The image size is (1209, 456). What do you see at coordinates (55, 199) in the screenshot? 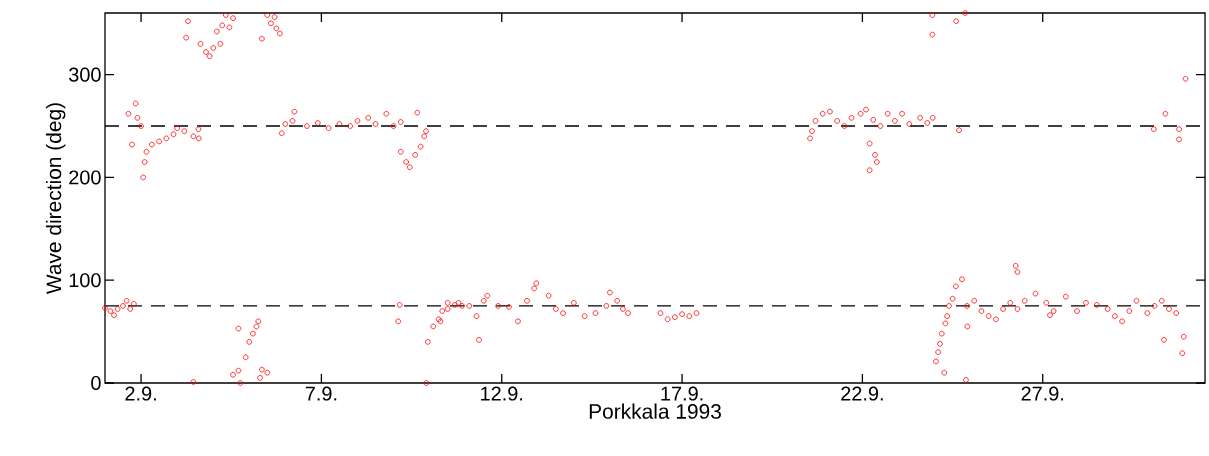
I see `y-axis-title: Wave direction (deg)` at bounding box center [55, 199].